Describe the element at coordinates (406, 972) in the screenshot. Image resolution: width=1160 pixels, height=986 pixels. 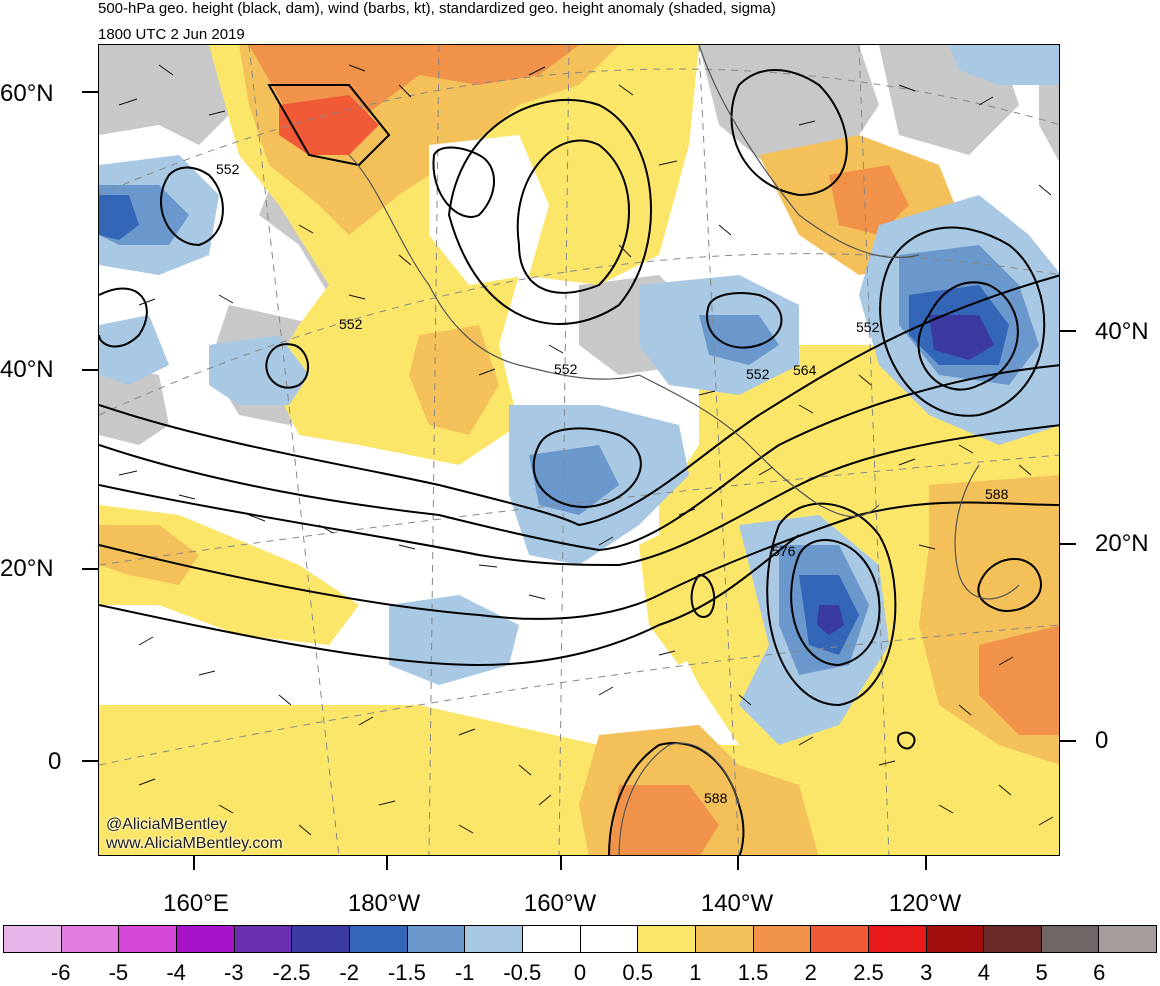
I see `colorbar-label: -1.5` at that location.